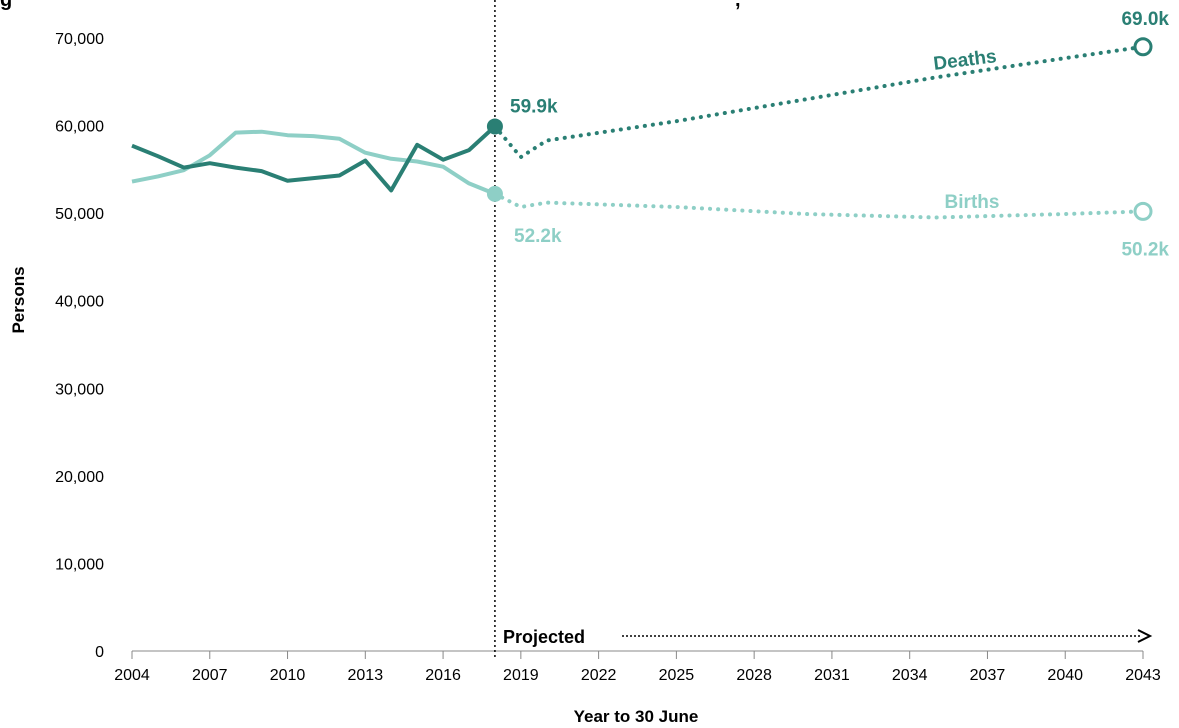 This screenshot has width=1179, height=728. I want to click on x-tick-label: 2007, so click(210, 675).